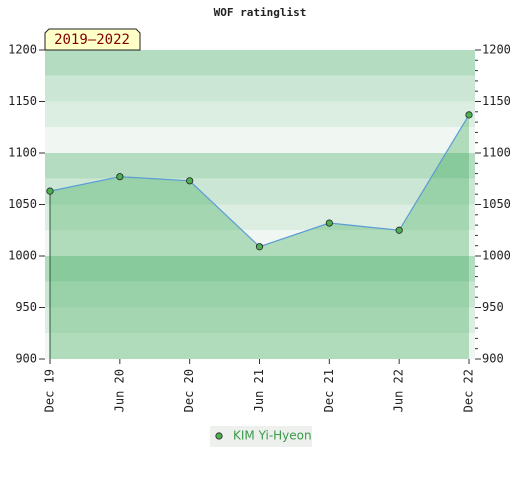 The height and width of the screenshot is (480, 520). I want to click on y-tick-label: 1100, so click(22, 153).